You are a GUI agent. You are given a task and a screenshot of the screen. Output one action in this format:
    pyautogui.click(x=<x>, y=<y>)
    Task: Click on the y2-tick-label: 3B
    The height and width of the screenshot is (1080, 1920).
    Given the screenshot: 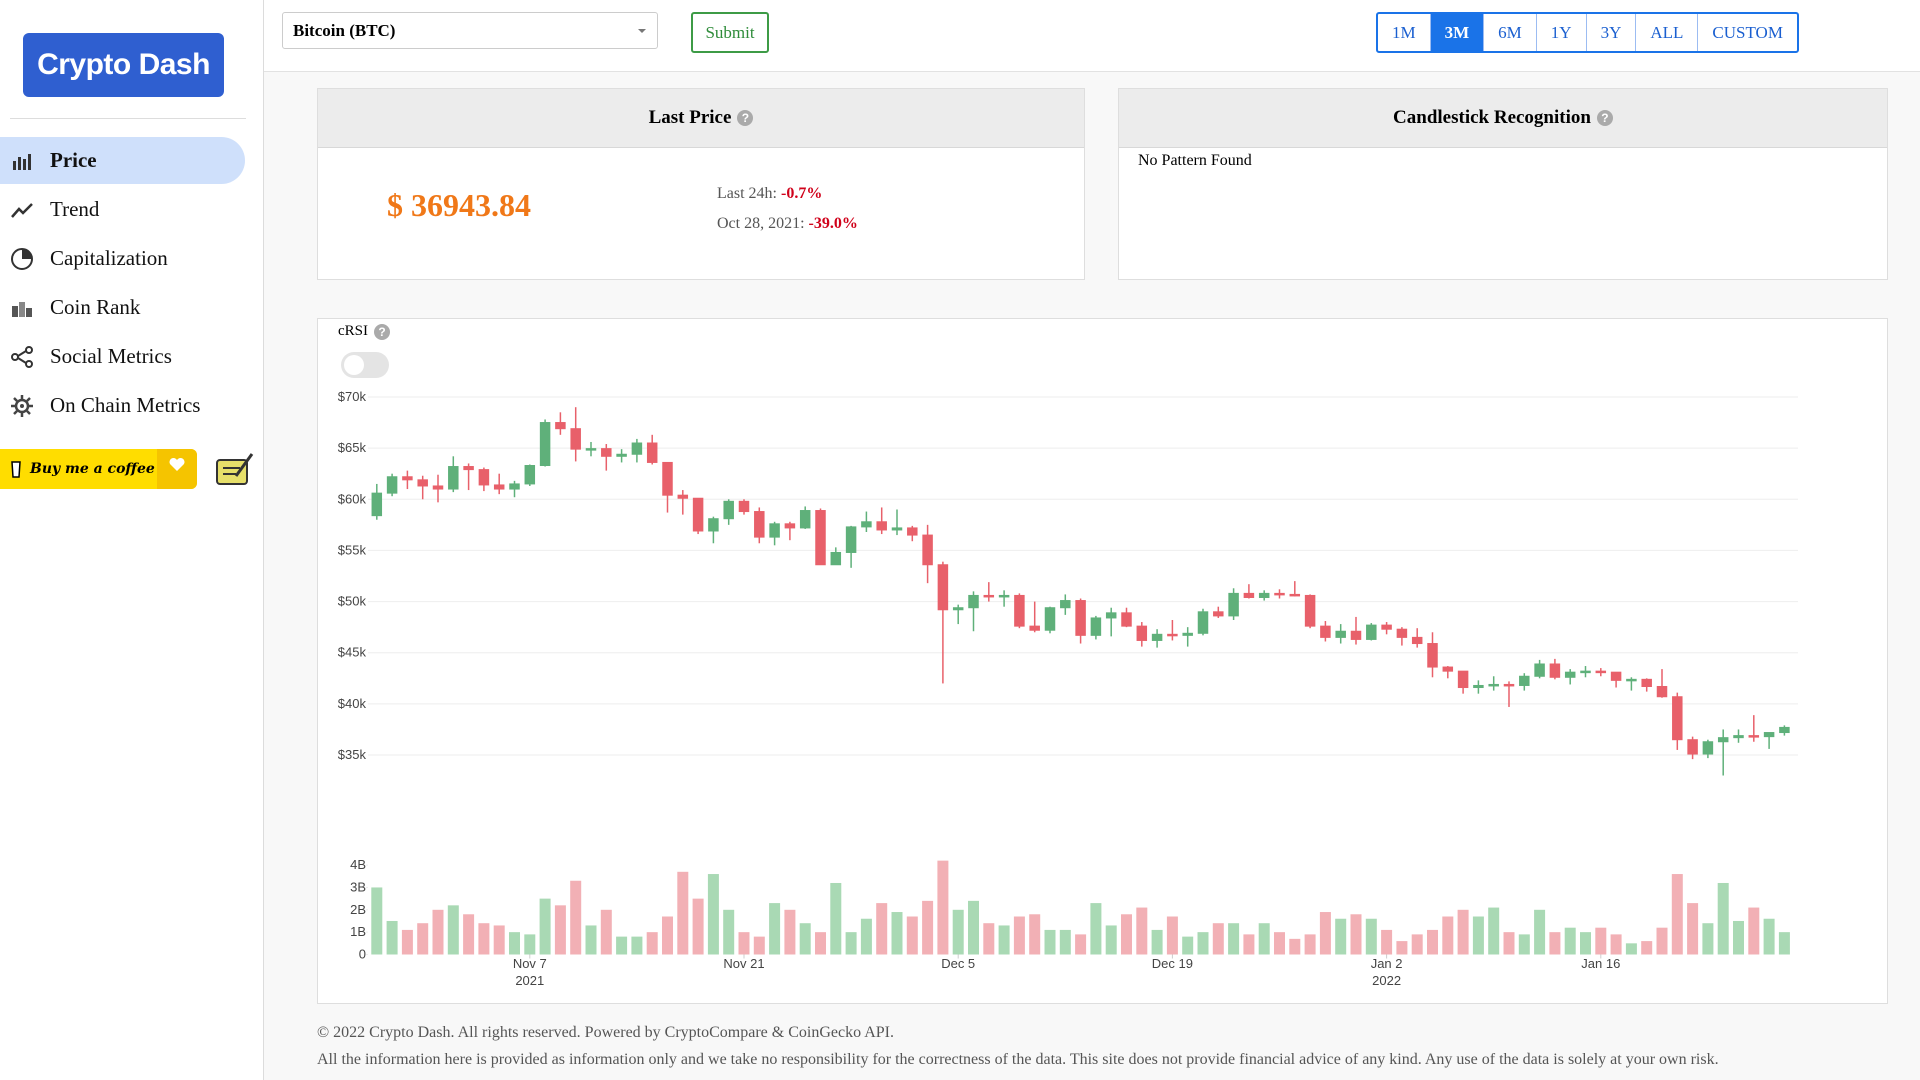 What is the action you would take?
    pyautogui.click(x=358, y=886)
    